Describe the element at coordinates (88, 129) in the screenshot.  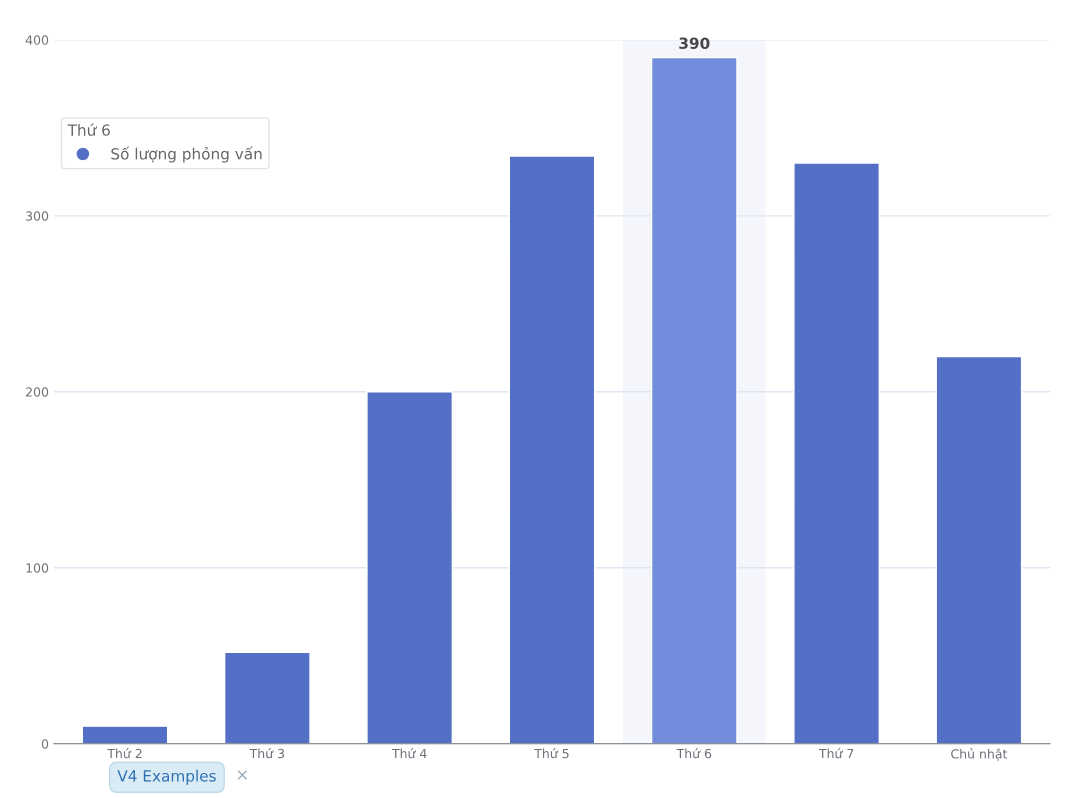
I see `legend-title: Thứ 6` at that location.